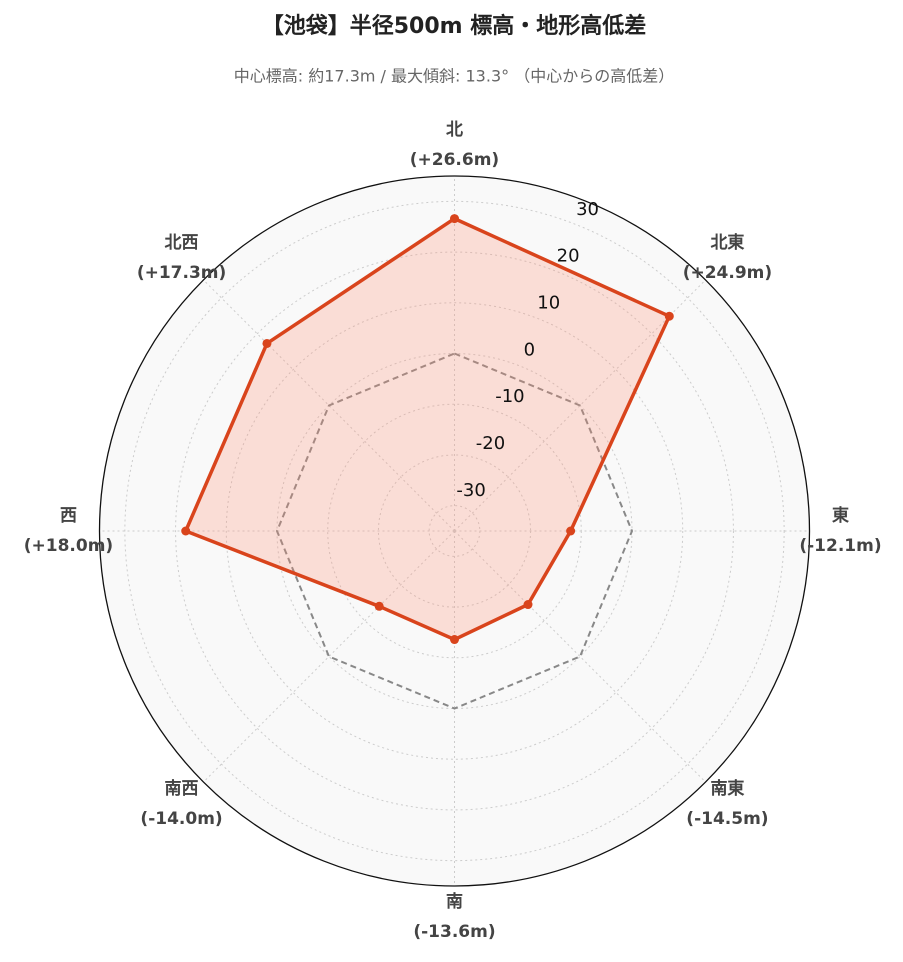  Describe the element at coordinates (727, 273) in the screenshot. I see `value-label: (+24.9m)` at that location.